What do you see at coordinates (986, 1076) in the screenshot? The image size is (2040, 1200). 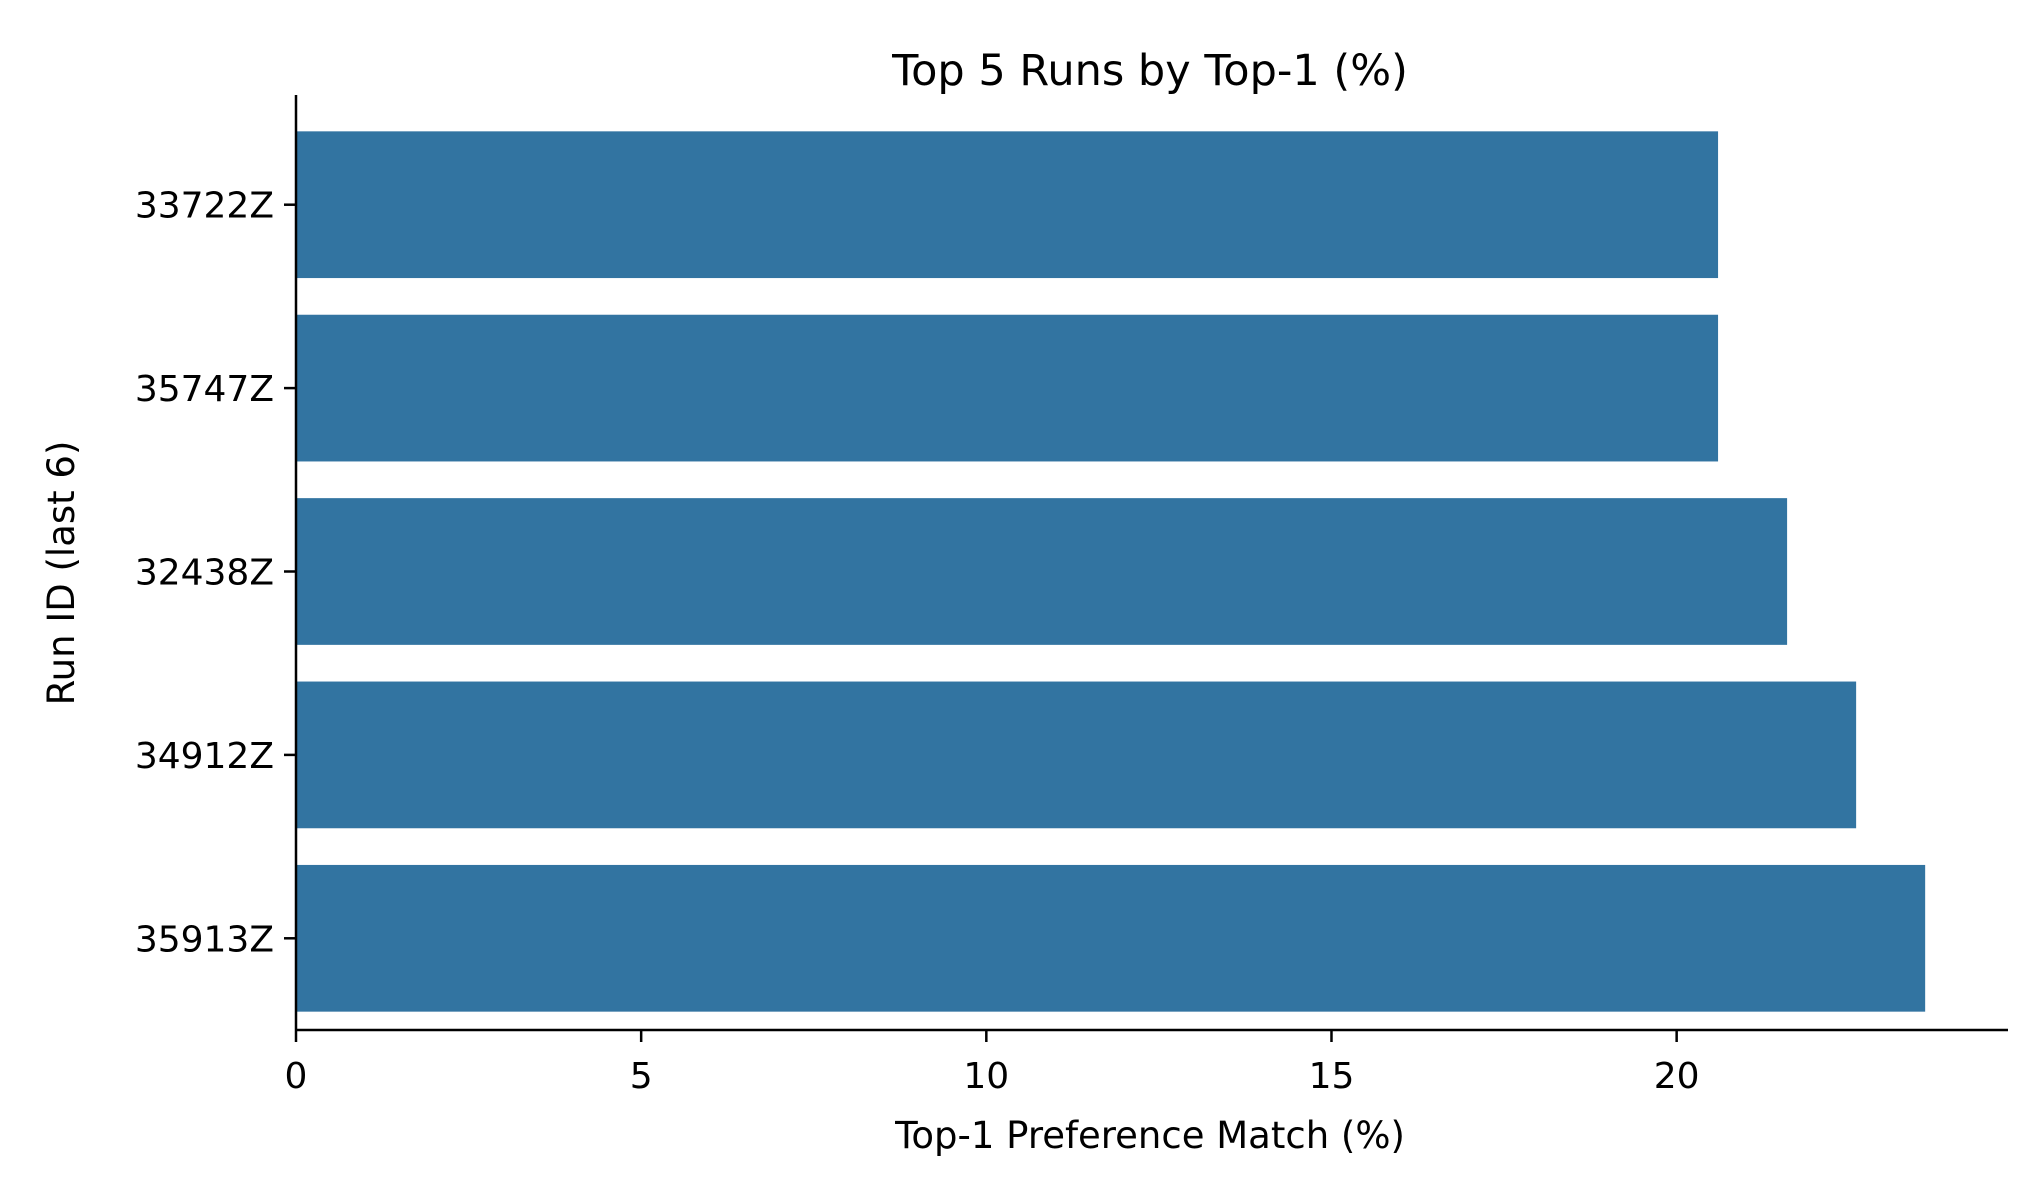 I see `x-tick-label: 10` at bounding box center [986, 1076].